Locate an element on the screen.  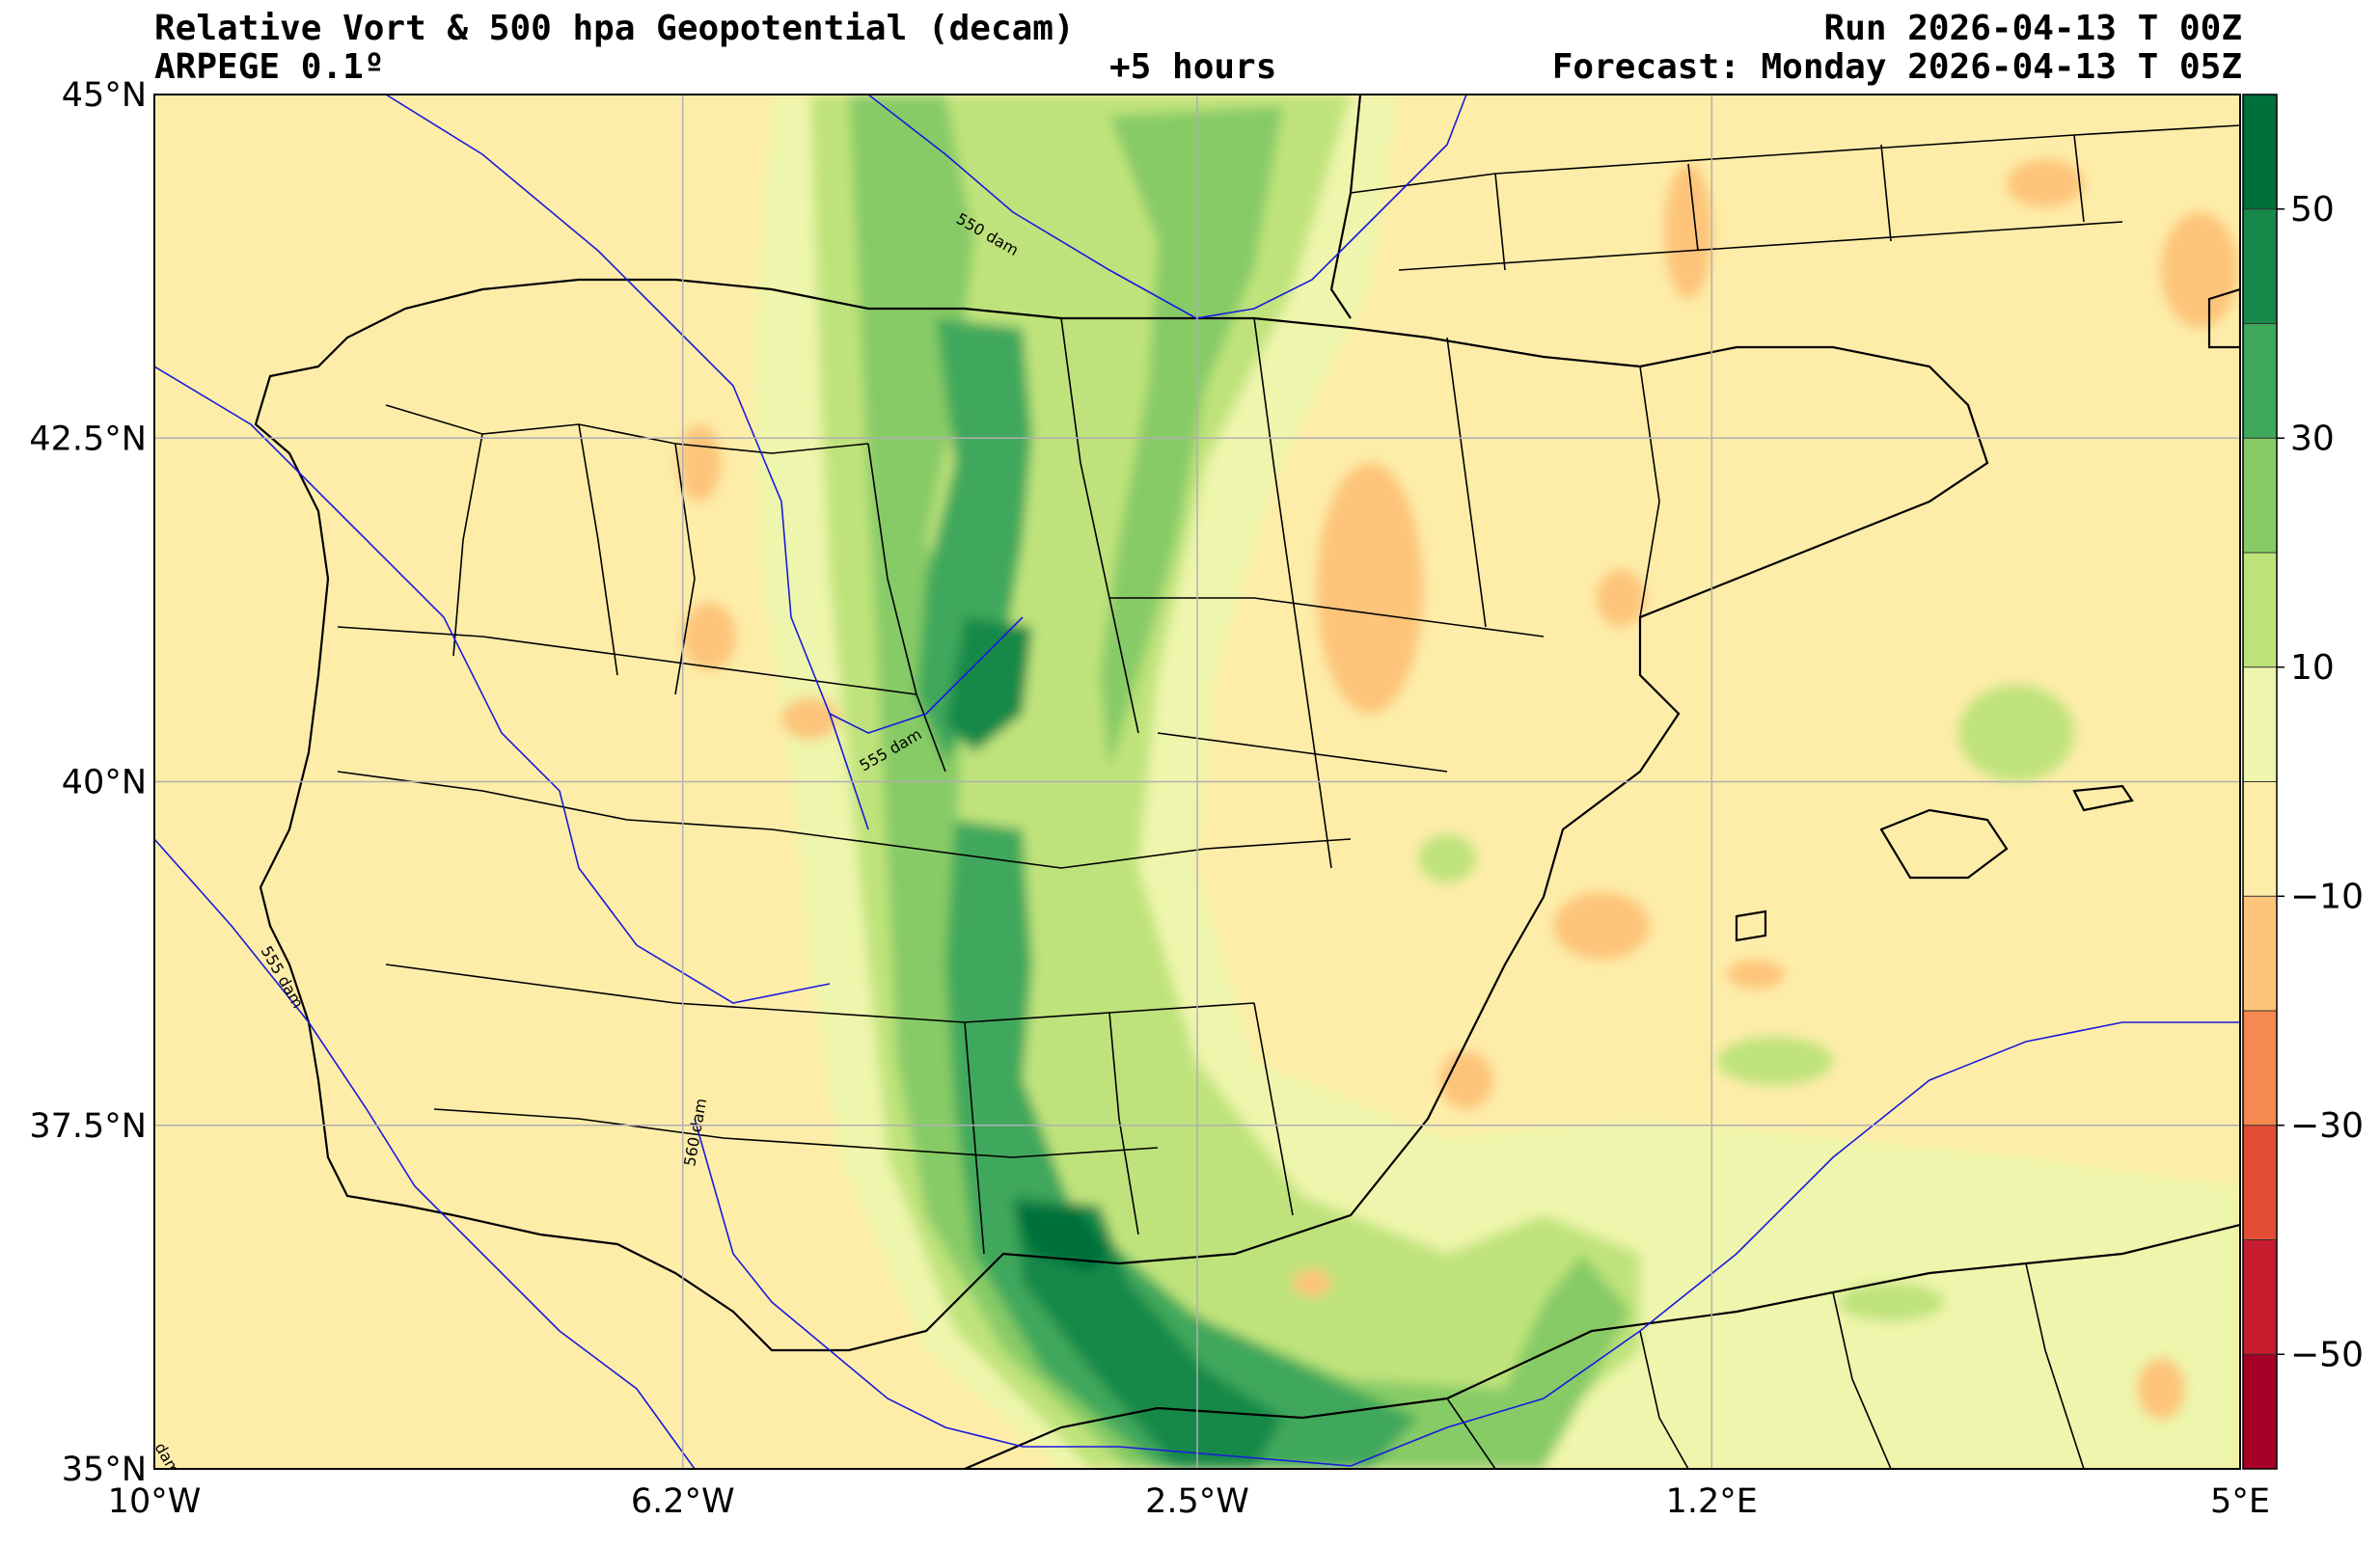
contour-555-line is located at coordinates (511, 685).